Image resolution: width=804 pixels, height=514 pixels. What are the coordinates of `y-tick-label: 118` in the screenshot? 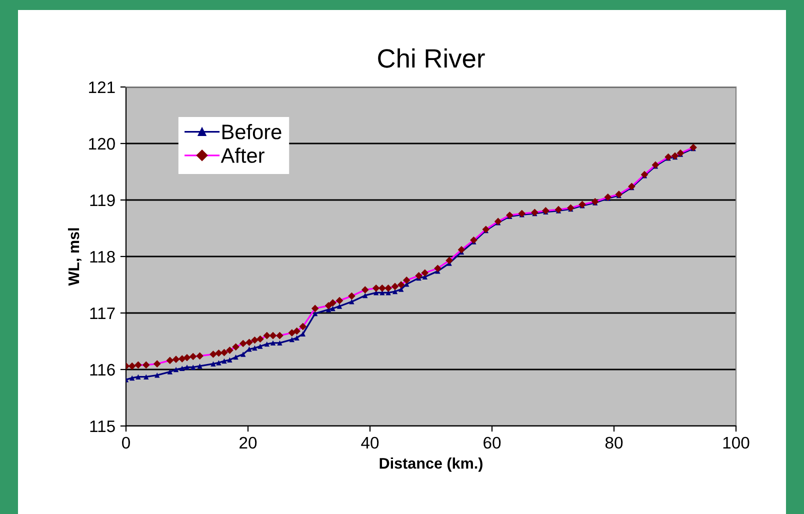 It's located at (102, 256).